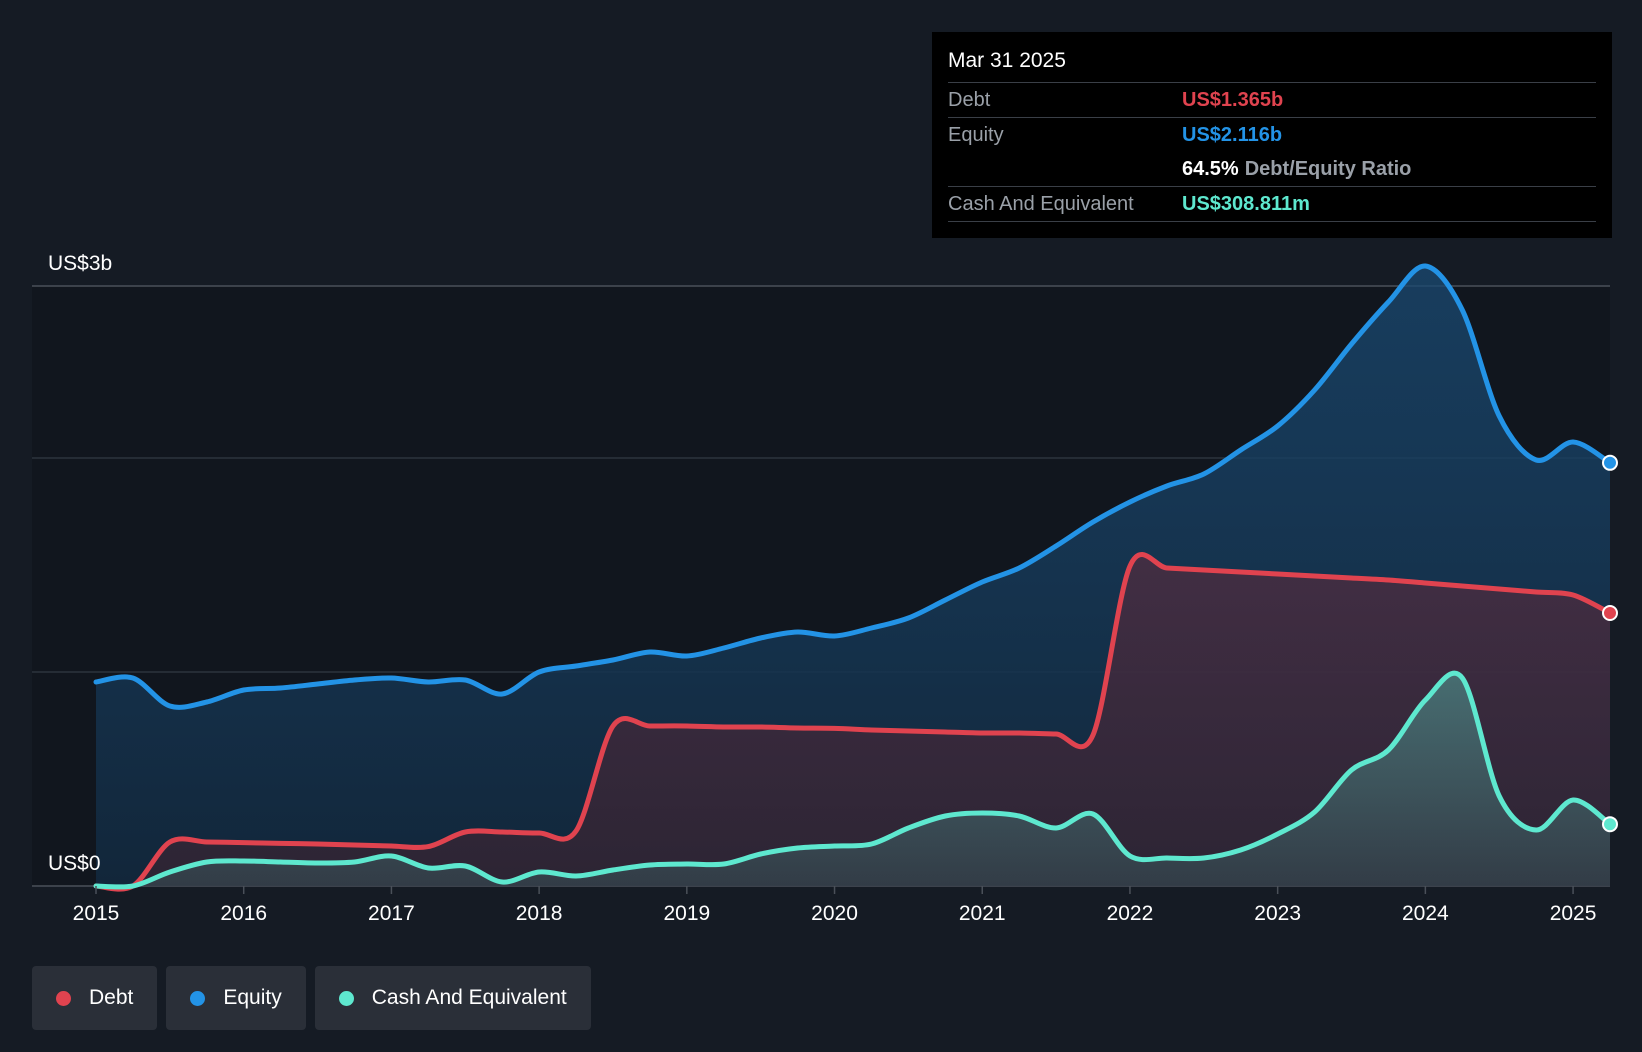 The image size is (1642, 1052). Describe the element at coordinates (80, 263) in the screenshot. I see `y-axis-top-label: US$3b` at that location.